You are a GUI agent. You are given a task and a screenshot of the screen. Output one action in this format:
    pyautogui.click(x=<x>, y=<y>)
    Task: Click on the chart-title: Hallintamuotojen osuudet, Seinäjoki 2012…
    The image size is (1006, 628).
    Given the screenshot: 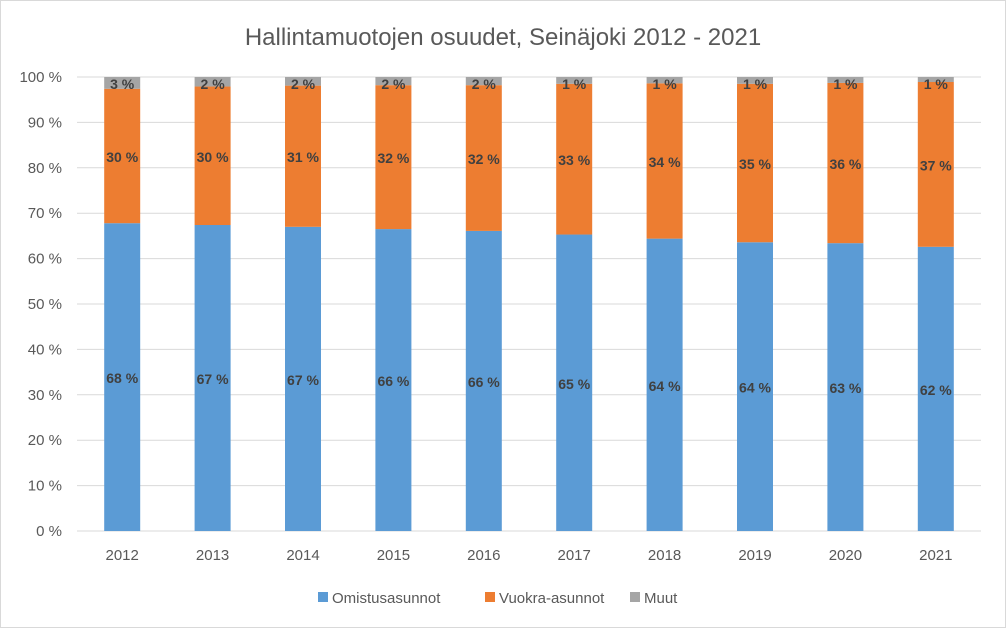 What is the action you would take?
    pyautogui.click(x=503, y=37)
    